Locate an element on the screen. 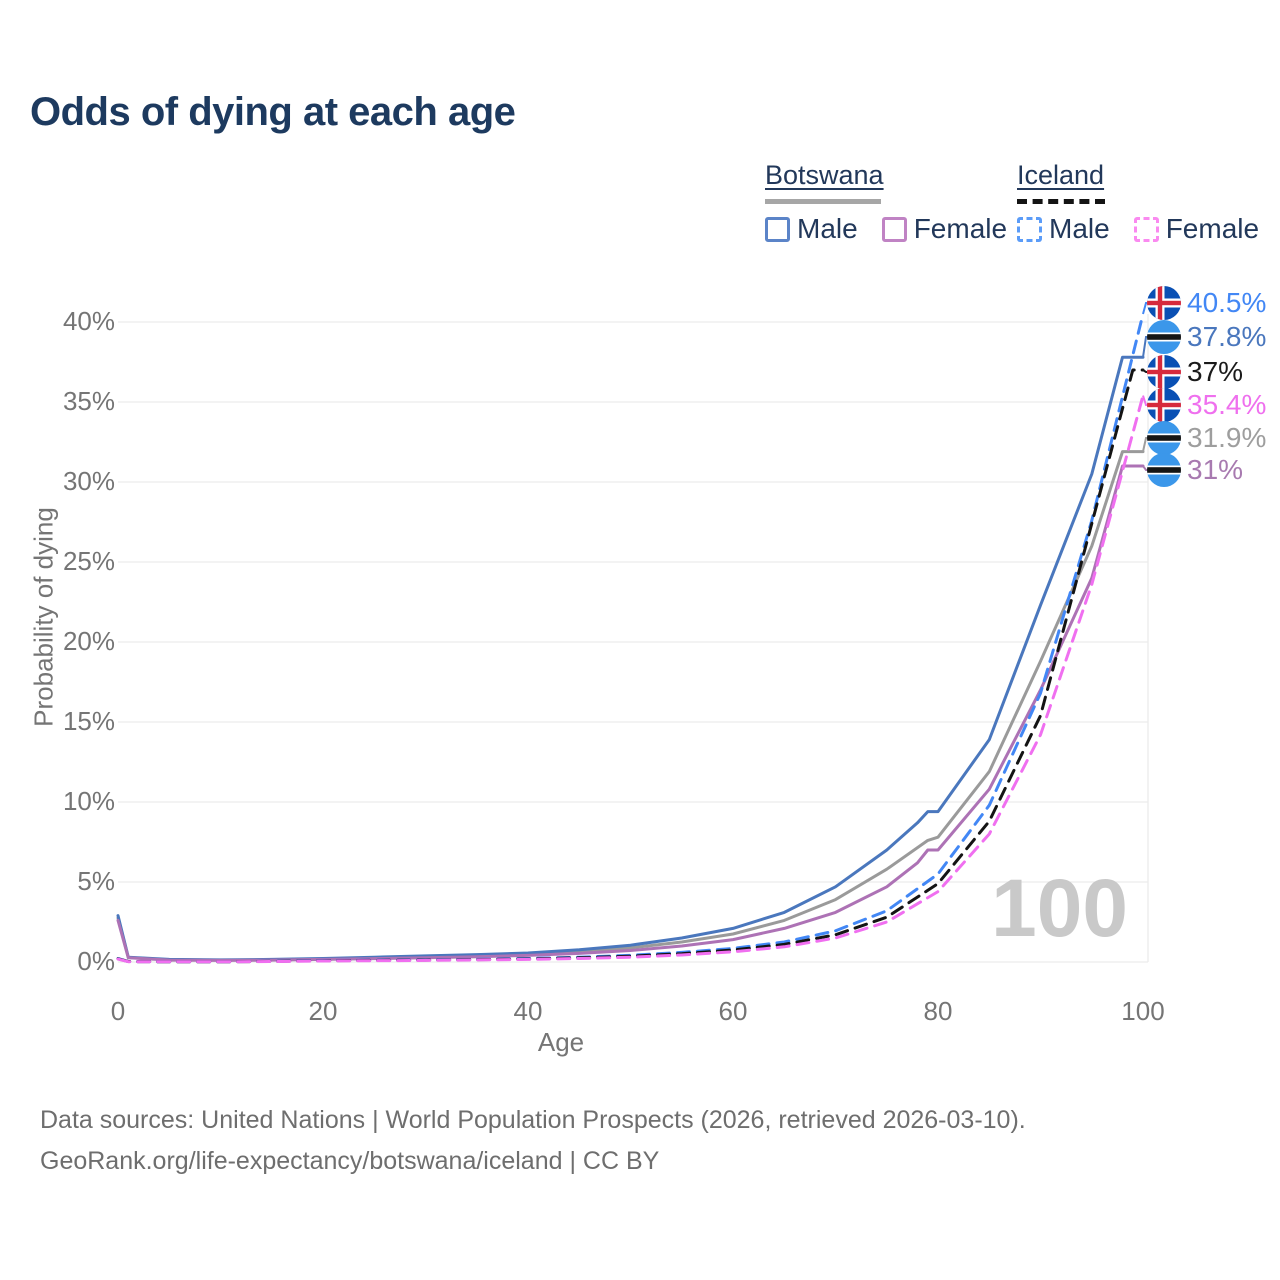 This screenshot has height=1280, width=1280. y-tick-label: 0% is located at coordinates (96, 961).